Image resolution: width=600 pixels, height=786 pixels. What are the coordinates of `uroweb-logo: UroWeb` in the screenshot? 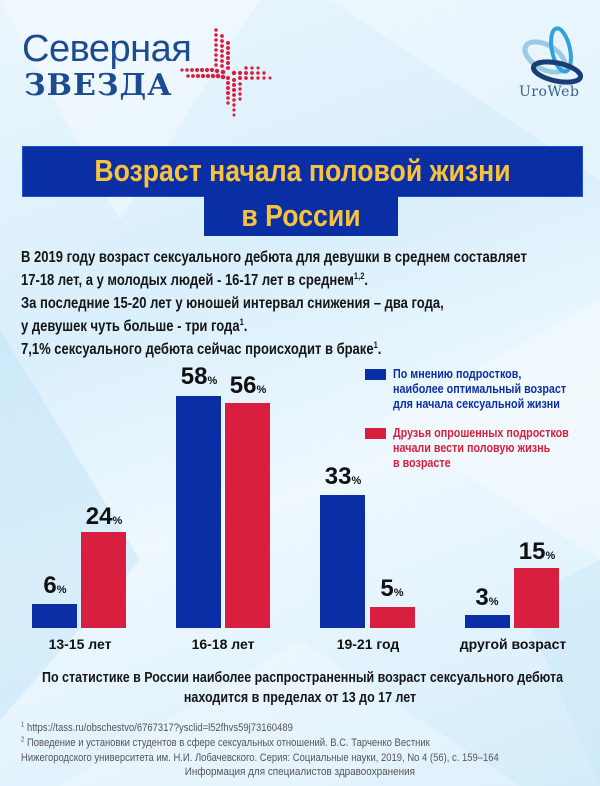 It's located at (550, 62).